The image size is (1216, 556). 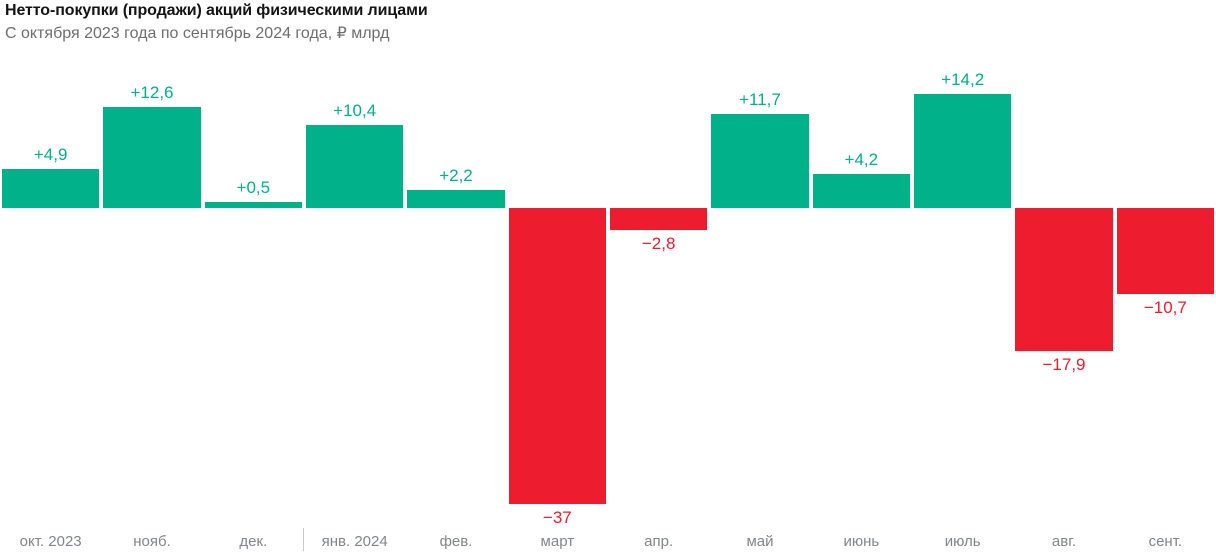 What do you see at coordinates (760, 541) in the screenshot?
I see `x-axis-label-7: май` at bounding box center [760, 541].